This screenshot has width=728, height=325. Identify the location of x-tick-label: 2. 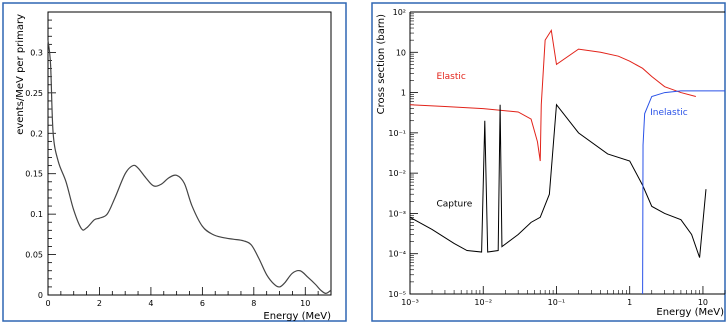
(99, 303).